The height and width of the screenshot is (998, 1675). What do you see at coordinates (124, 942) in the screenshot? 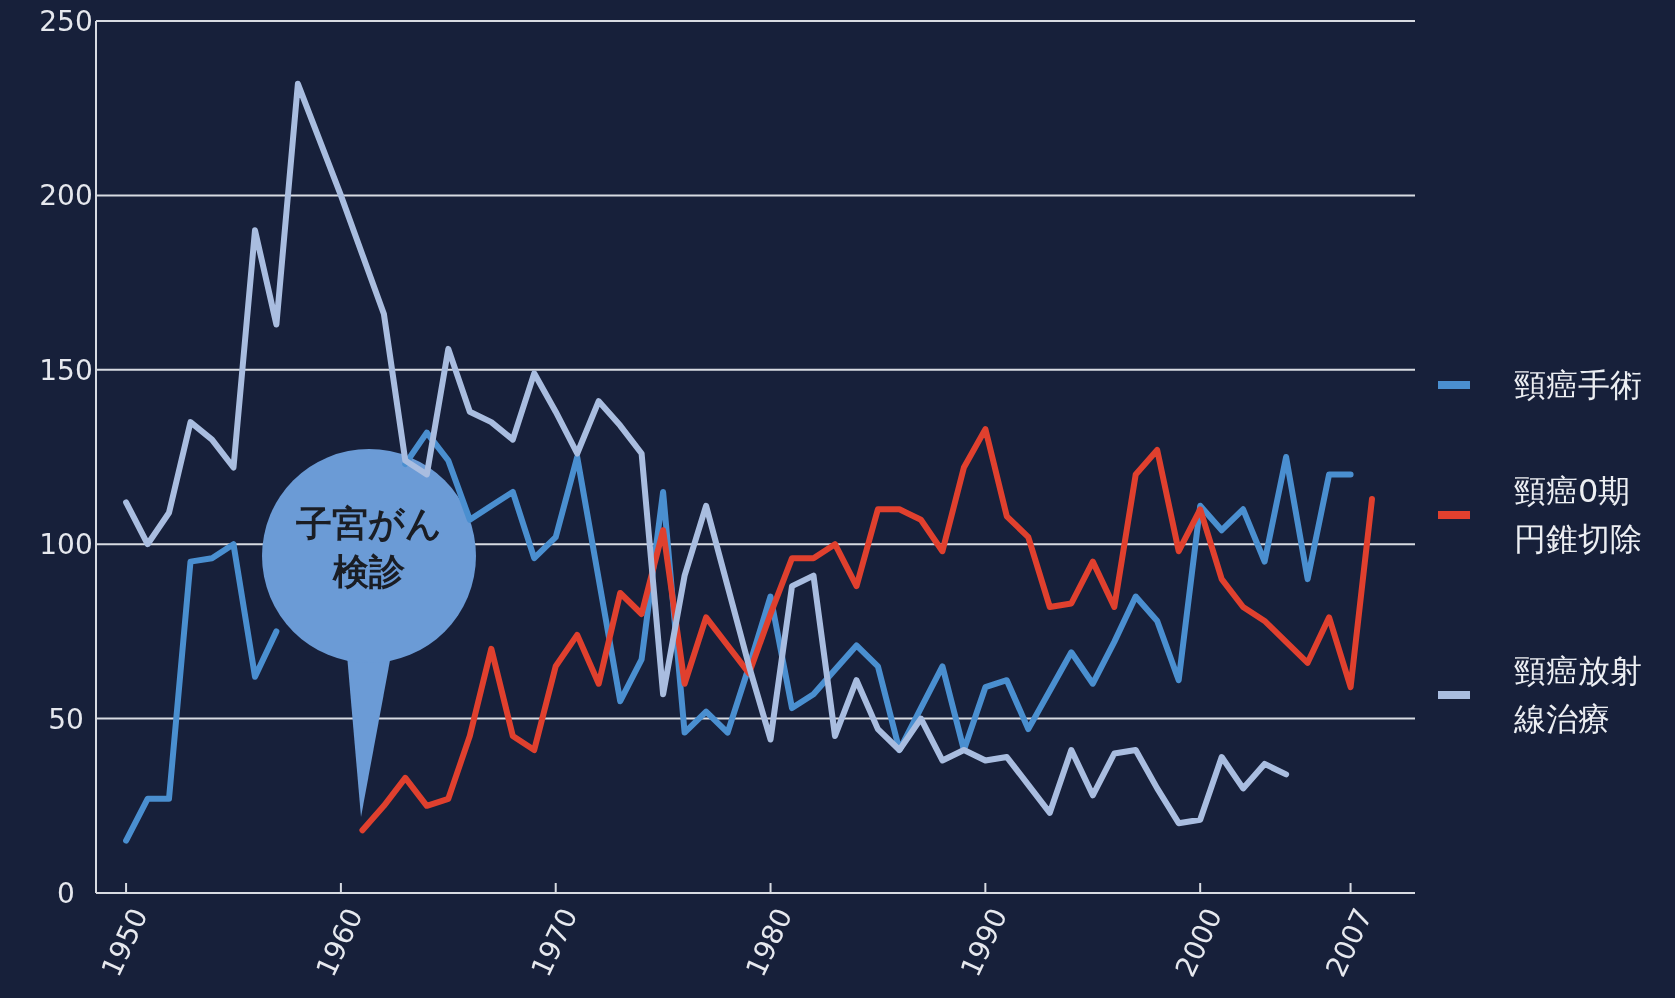
I see `x-tick-label: 1950` at bounding box center [124, 942].